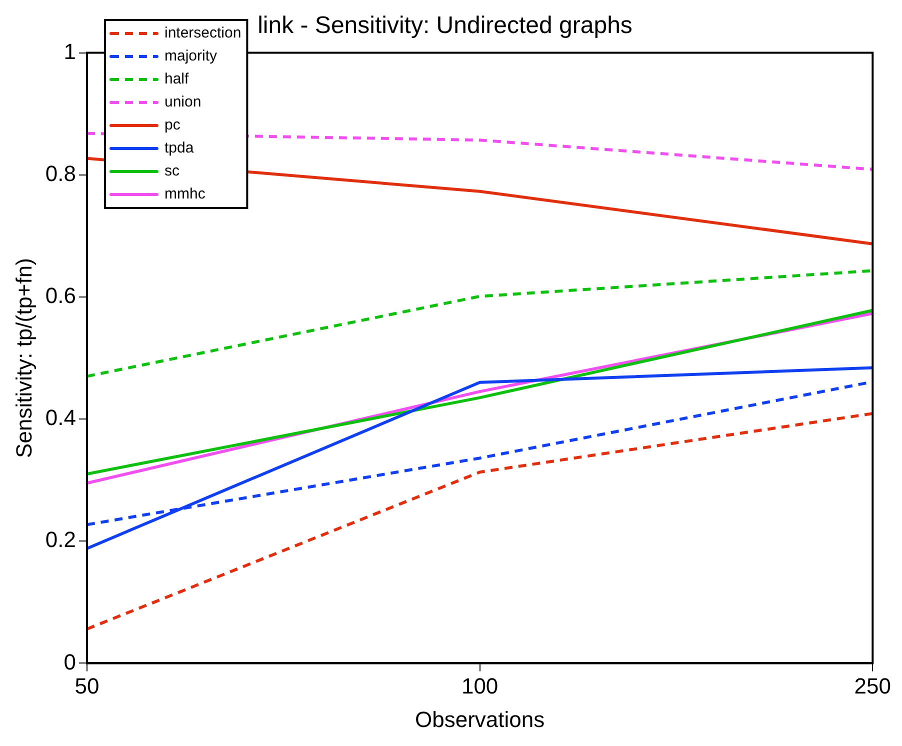 The image size is (902, 746). Describe the element at coordinates (70, 51) in the screenshot. I see `y-tick-label: 1` at that location.